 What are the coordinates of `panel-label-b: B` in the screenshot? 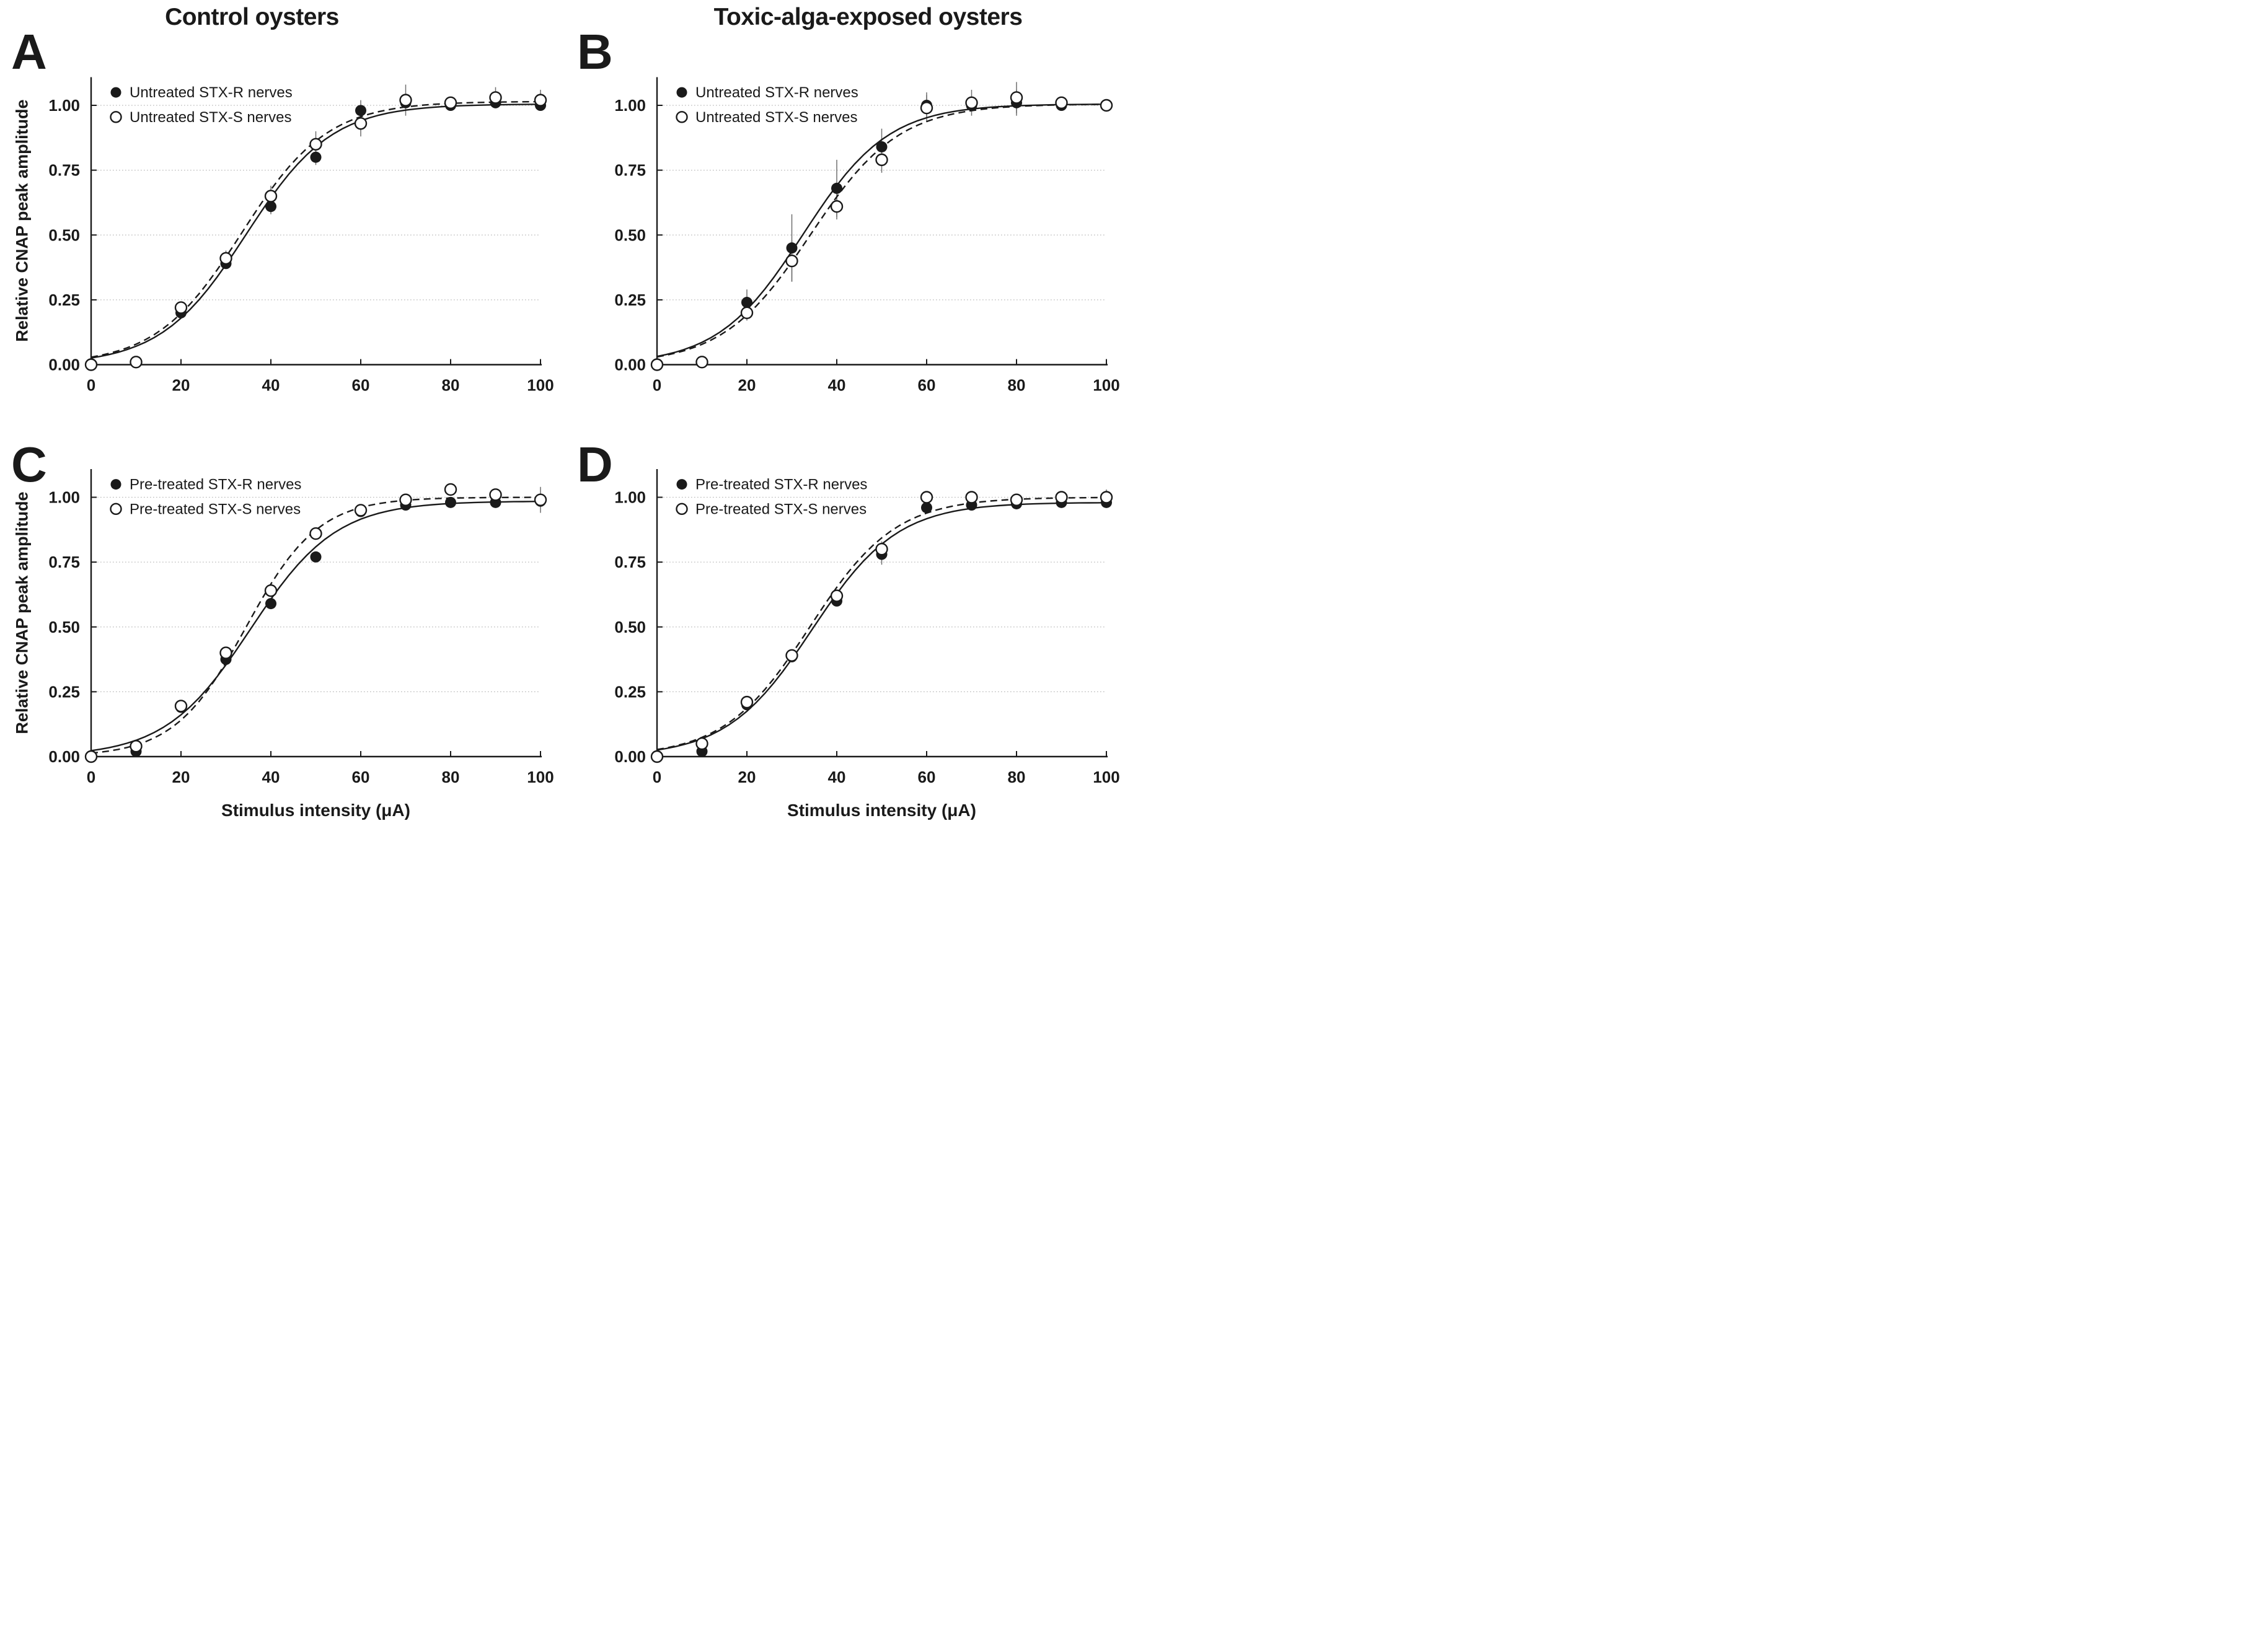 It's located at (595, 51).